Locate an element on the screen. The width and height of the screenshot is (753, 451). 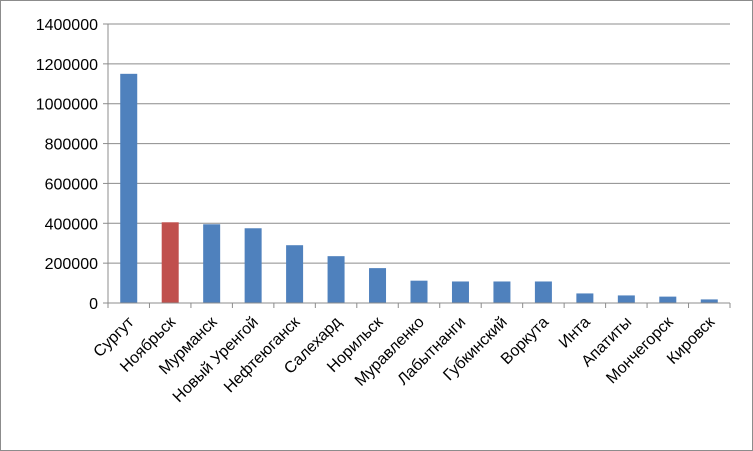
y-tick-label: 600000 is located at coordinates (71, 184).